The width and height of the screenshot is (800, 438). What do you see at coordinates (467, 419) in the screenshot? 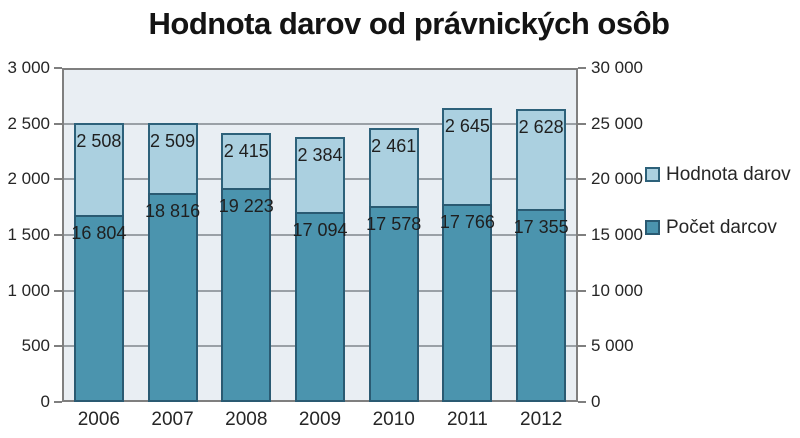
I see `x-axis-category-label: 2011` at bounding box center [467, 419].